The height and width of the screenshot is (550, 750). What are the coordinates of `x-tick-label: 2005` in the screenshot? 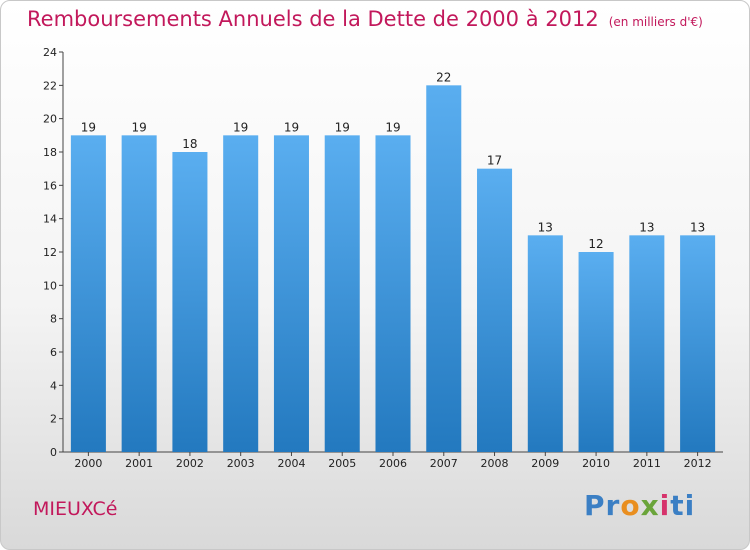 It's located at (342, 463).